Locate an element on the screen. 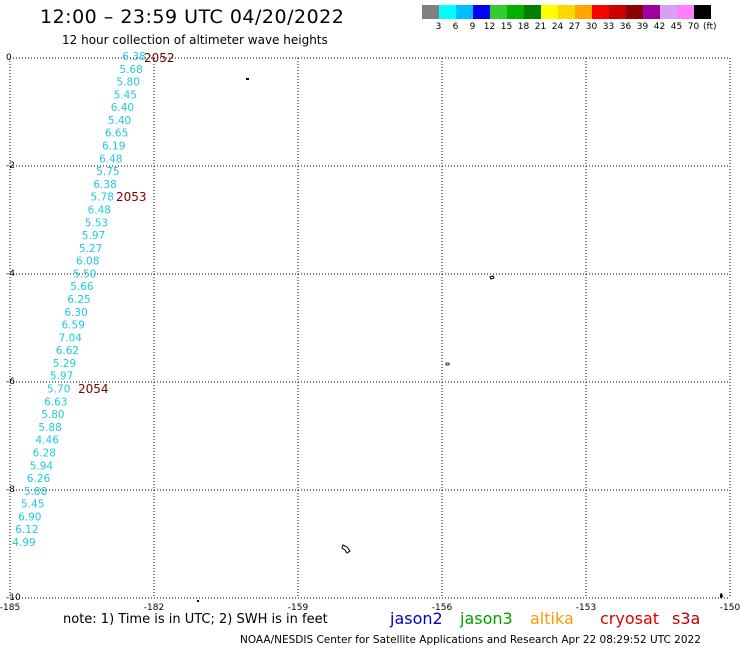 The image size is (740, 650). wave-height-label: 6.65 is located at coordinates (116, 134).